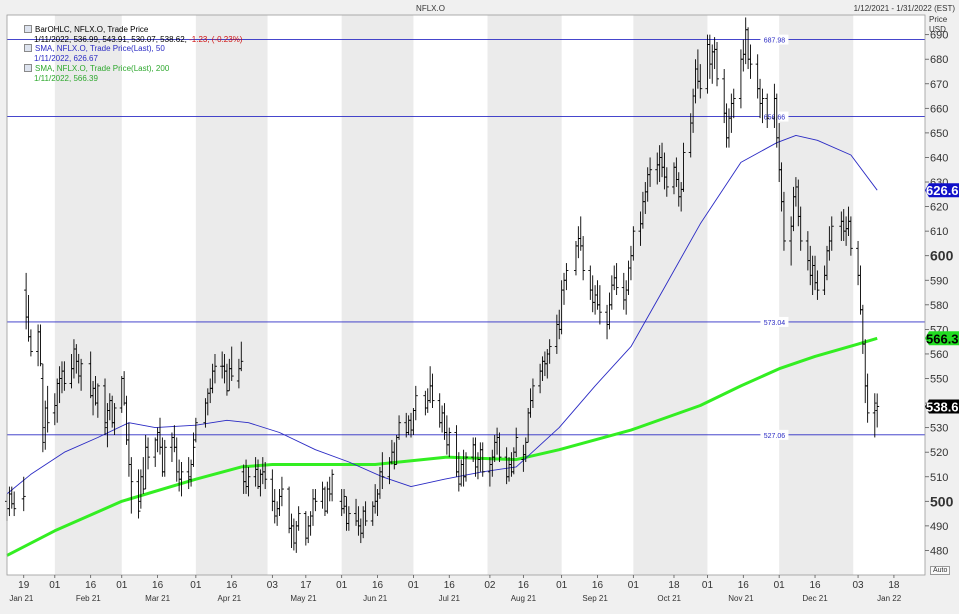 The image size is (959, 614). I want to click on month-label: Jul 21, so click(450, 598).